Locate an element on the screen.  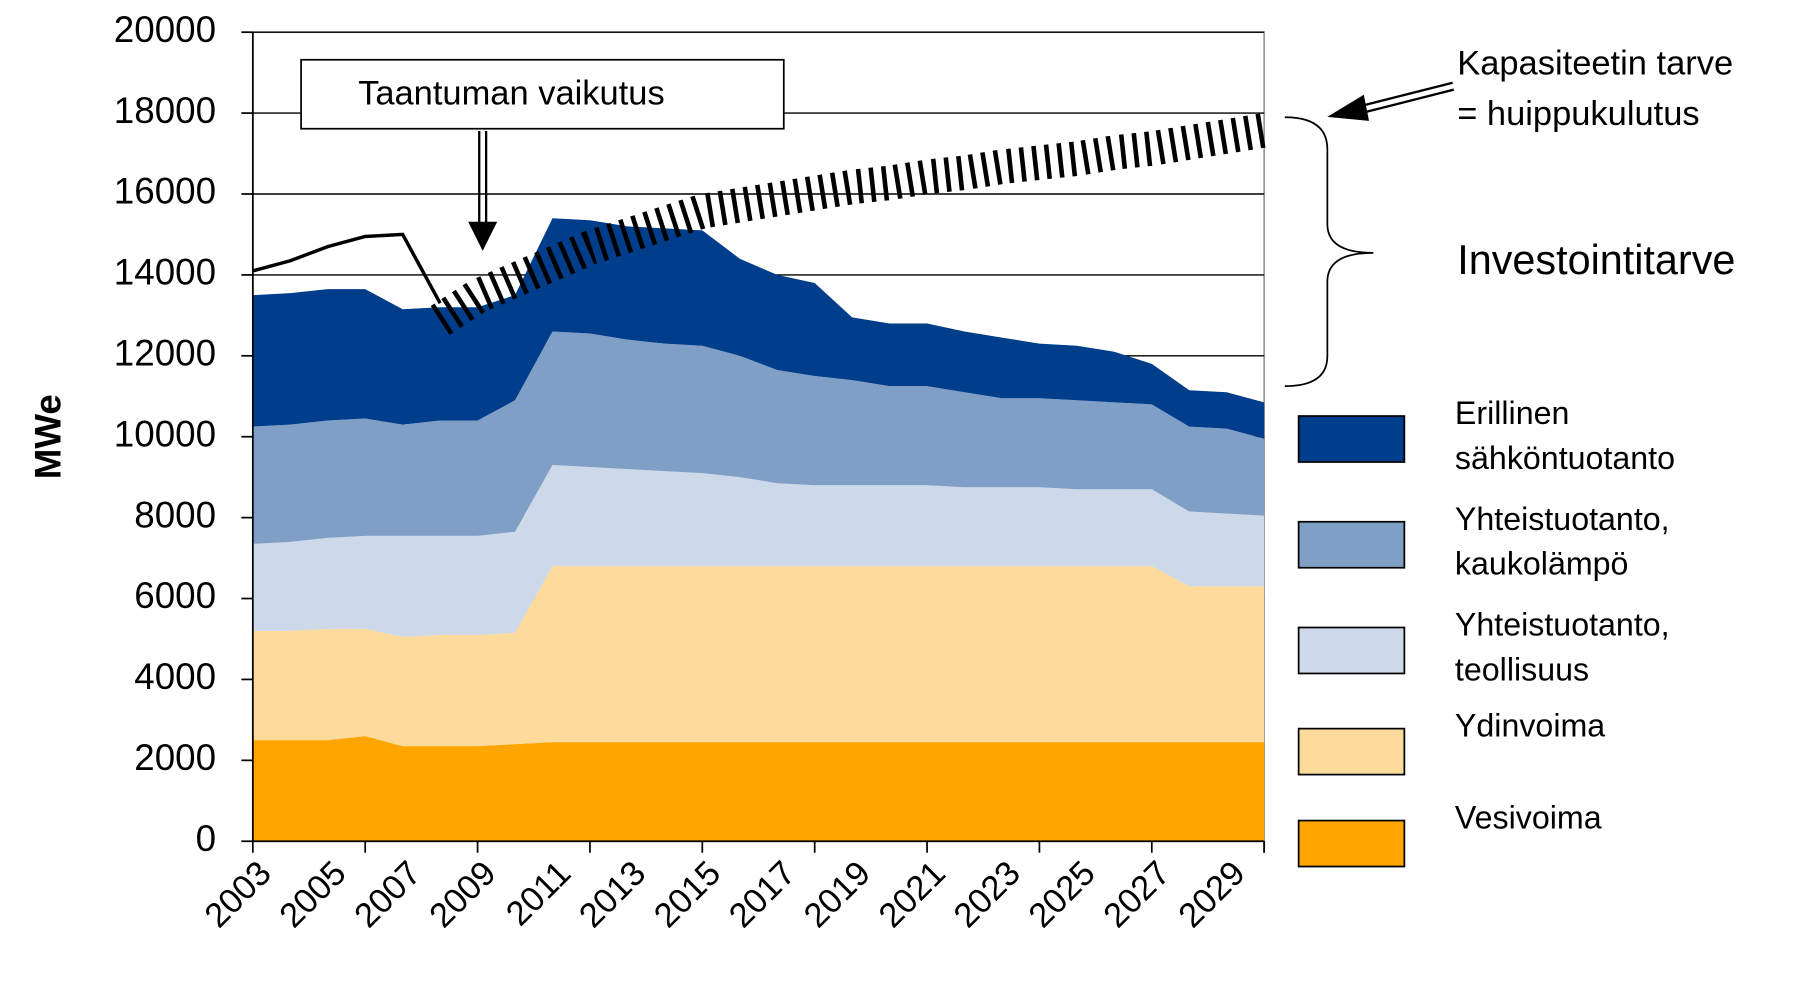
legend-label: Erillinen sähköntuotanto is located at coordinates (1565, 435).